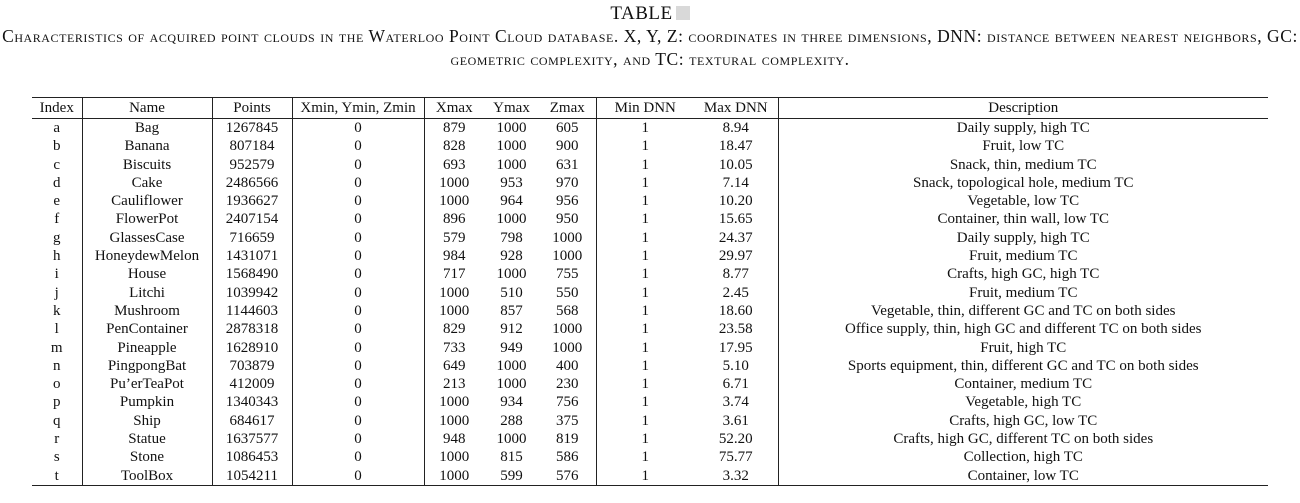 This screenshot has height=503, width=1300. What do you see at coordinates (1023, 384) in the screenshot?
I see `cell-description: Container, medium TC` at bounding box center [1023, 384].